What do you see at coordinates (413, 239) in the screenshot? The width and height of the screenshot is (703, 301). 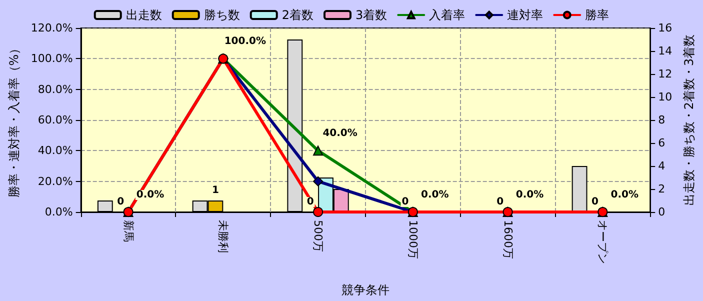 I see `x-tick-label: 1000万` at bounding box center [413, 239].